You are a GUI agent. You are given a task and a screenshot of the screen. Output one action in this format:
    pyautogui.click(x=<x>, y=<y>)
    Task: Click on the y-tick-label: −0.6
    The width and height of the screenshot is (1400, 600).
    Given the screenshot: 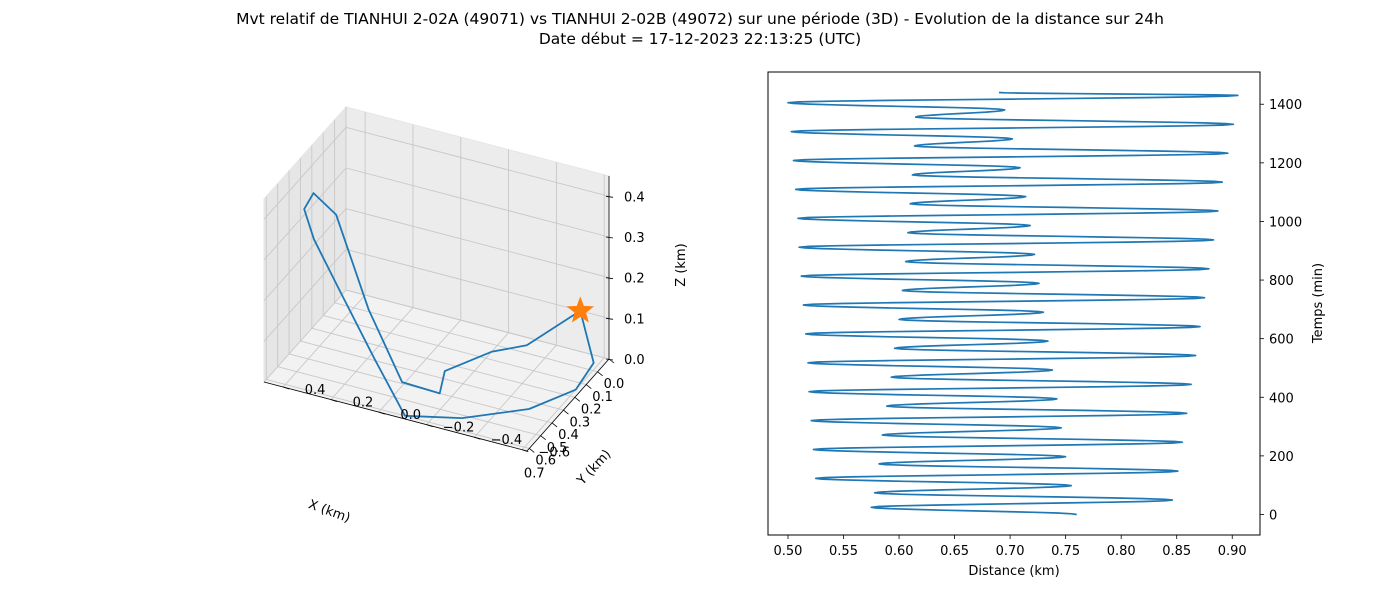 What is the action you would take?
    pyautogui.click(x=554, y=453)
    